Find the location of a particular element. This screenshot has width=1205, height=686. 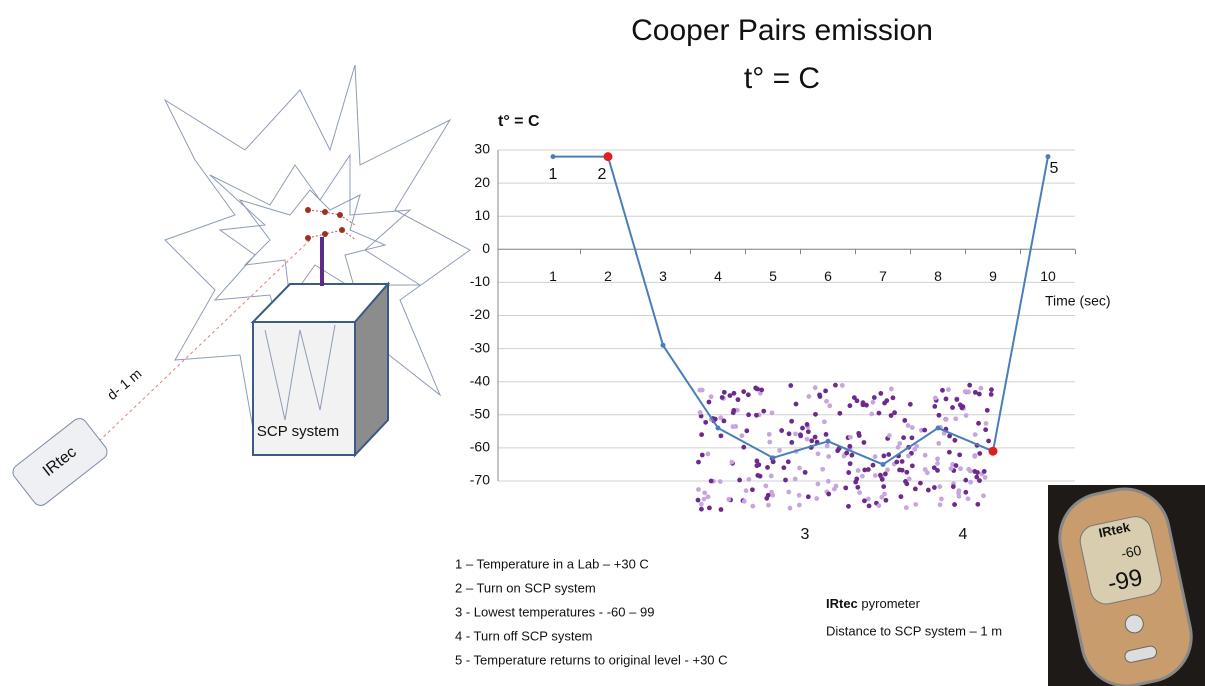

x-axis-label: Time (sec) is located at coordinates (1078, 301).